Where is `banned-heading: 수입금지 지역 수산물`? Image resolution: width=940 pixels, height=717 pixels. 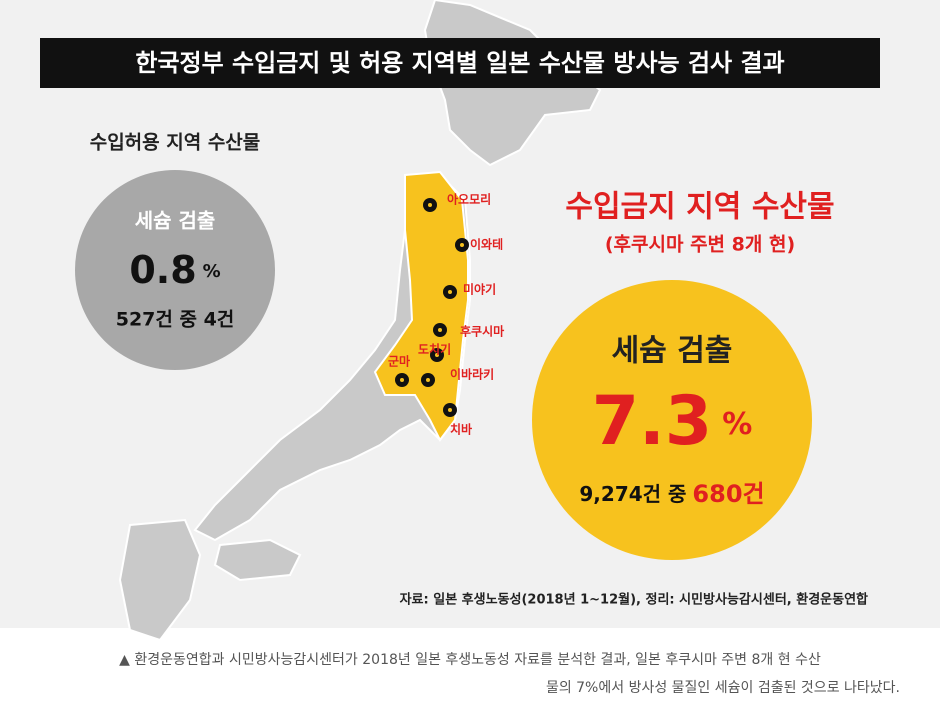 banned-heading: 수입금지 지역 수산물 is located at coordinates (699, 207).